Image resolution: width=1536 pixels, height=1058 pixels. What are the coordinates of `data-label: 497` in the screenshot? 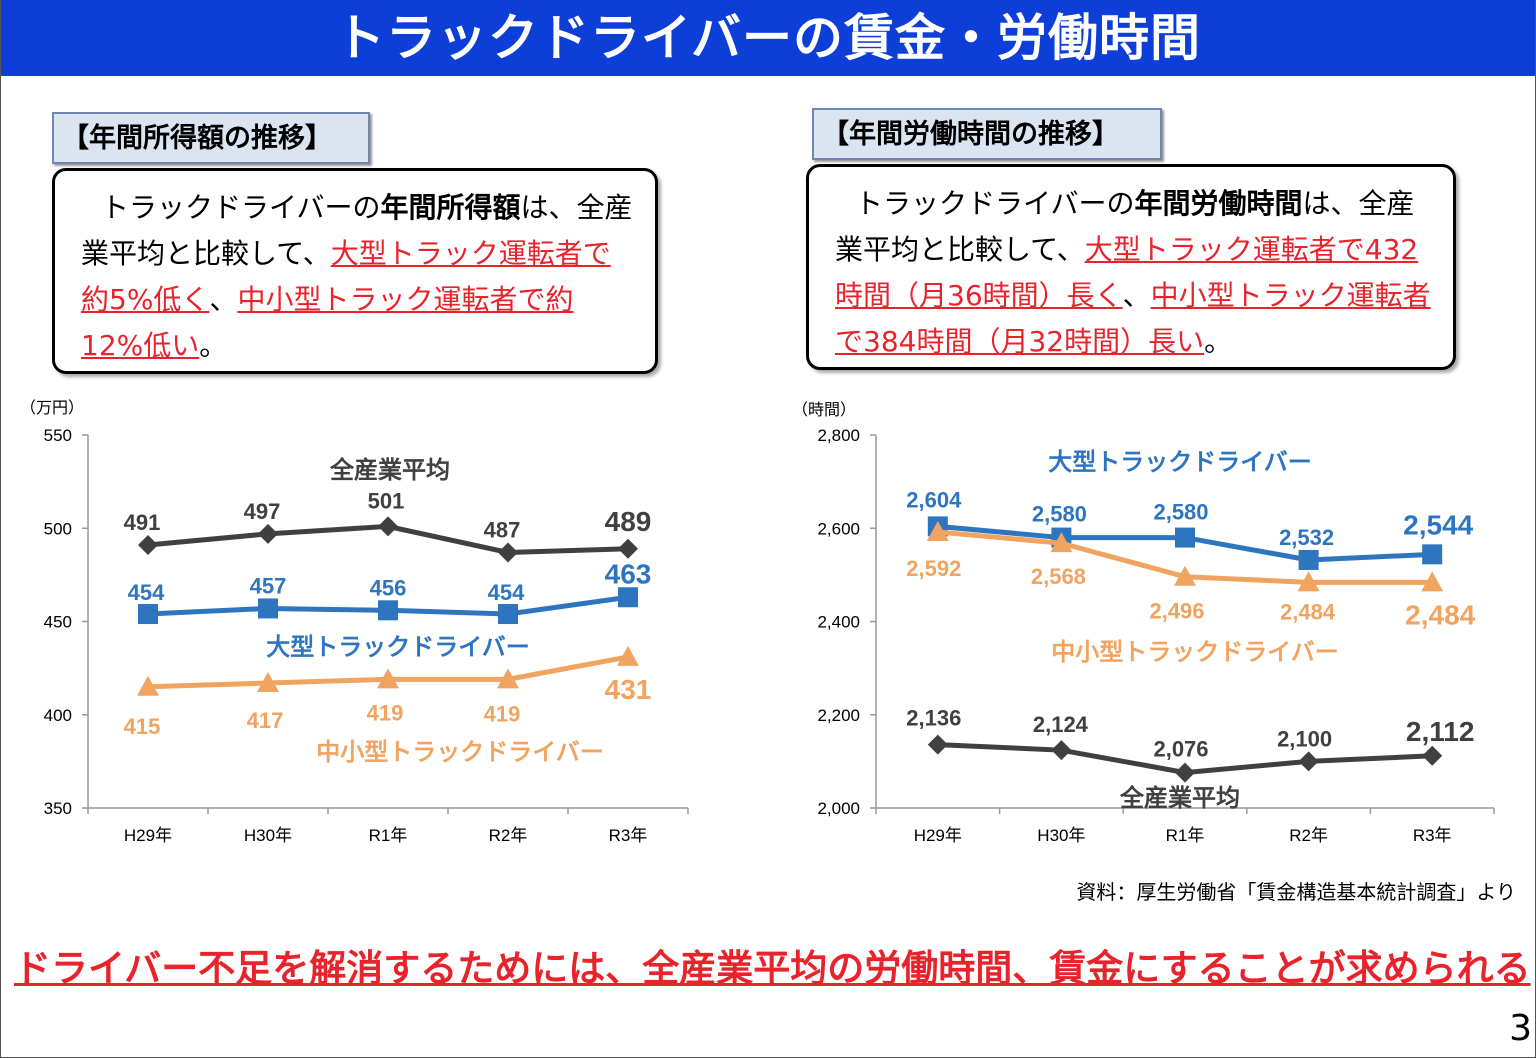 It's located at (262, 511).